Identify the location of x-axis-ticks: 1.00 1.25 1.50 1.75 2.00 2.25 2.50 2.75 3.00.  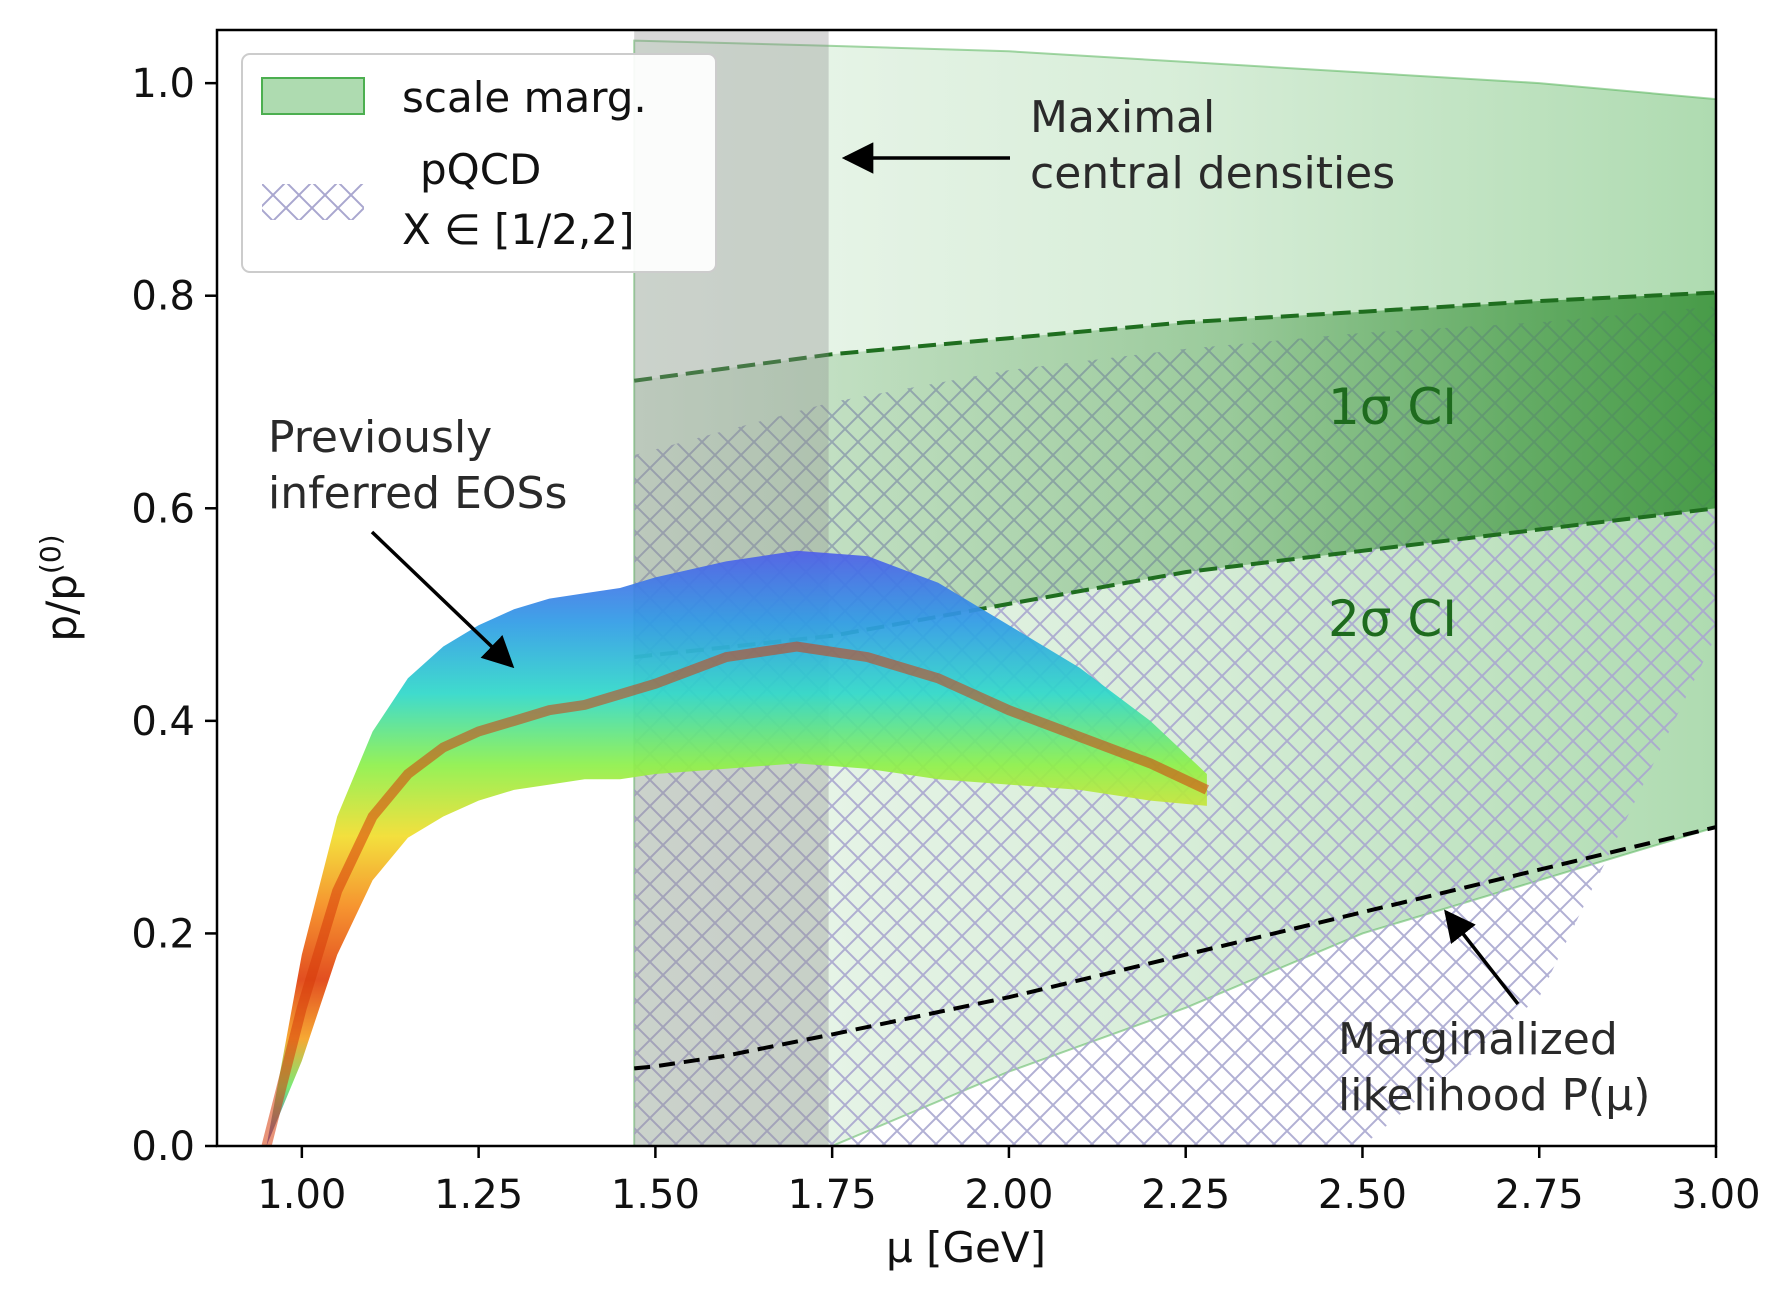
(1009, 1182).